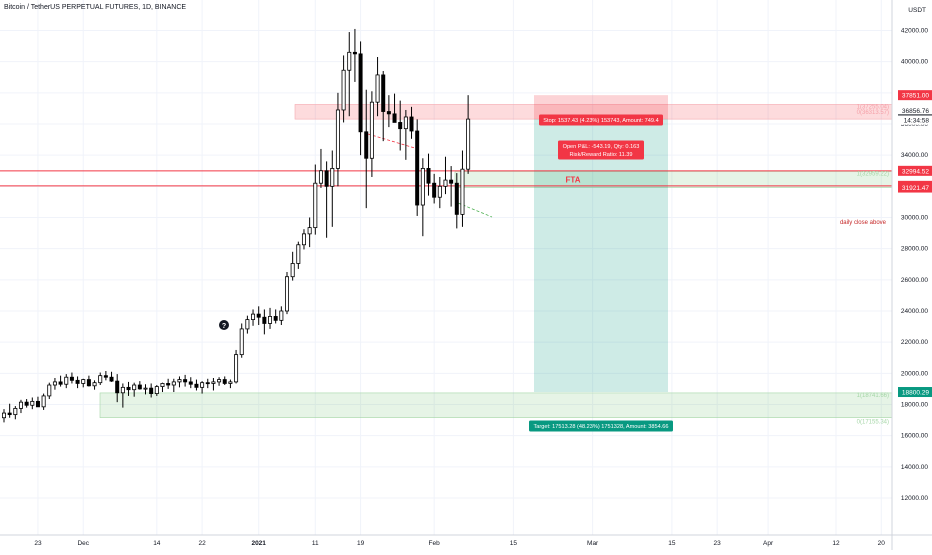  I want to click on time-axis-label: Feb, so click(435, 543).